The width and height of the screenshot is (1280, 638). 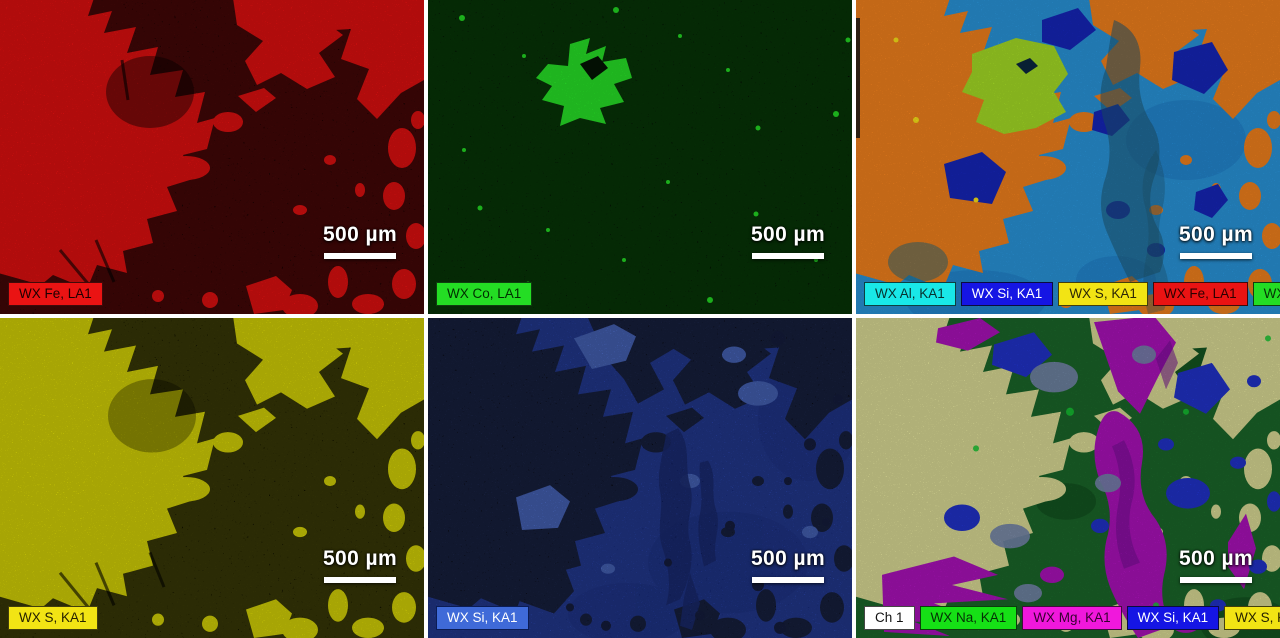 I want to click on si-legend: WX Si, KA1, so click(x=482, y=617).